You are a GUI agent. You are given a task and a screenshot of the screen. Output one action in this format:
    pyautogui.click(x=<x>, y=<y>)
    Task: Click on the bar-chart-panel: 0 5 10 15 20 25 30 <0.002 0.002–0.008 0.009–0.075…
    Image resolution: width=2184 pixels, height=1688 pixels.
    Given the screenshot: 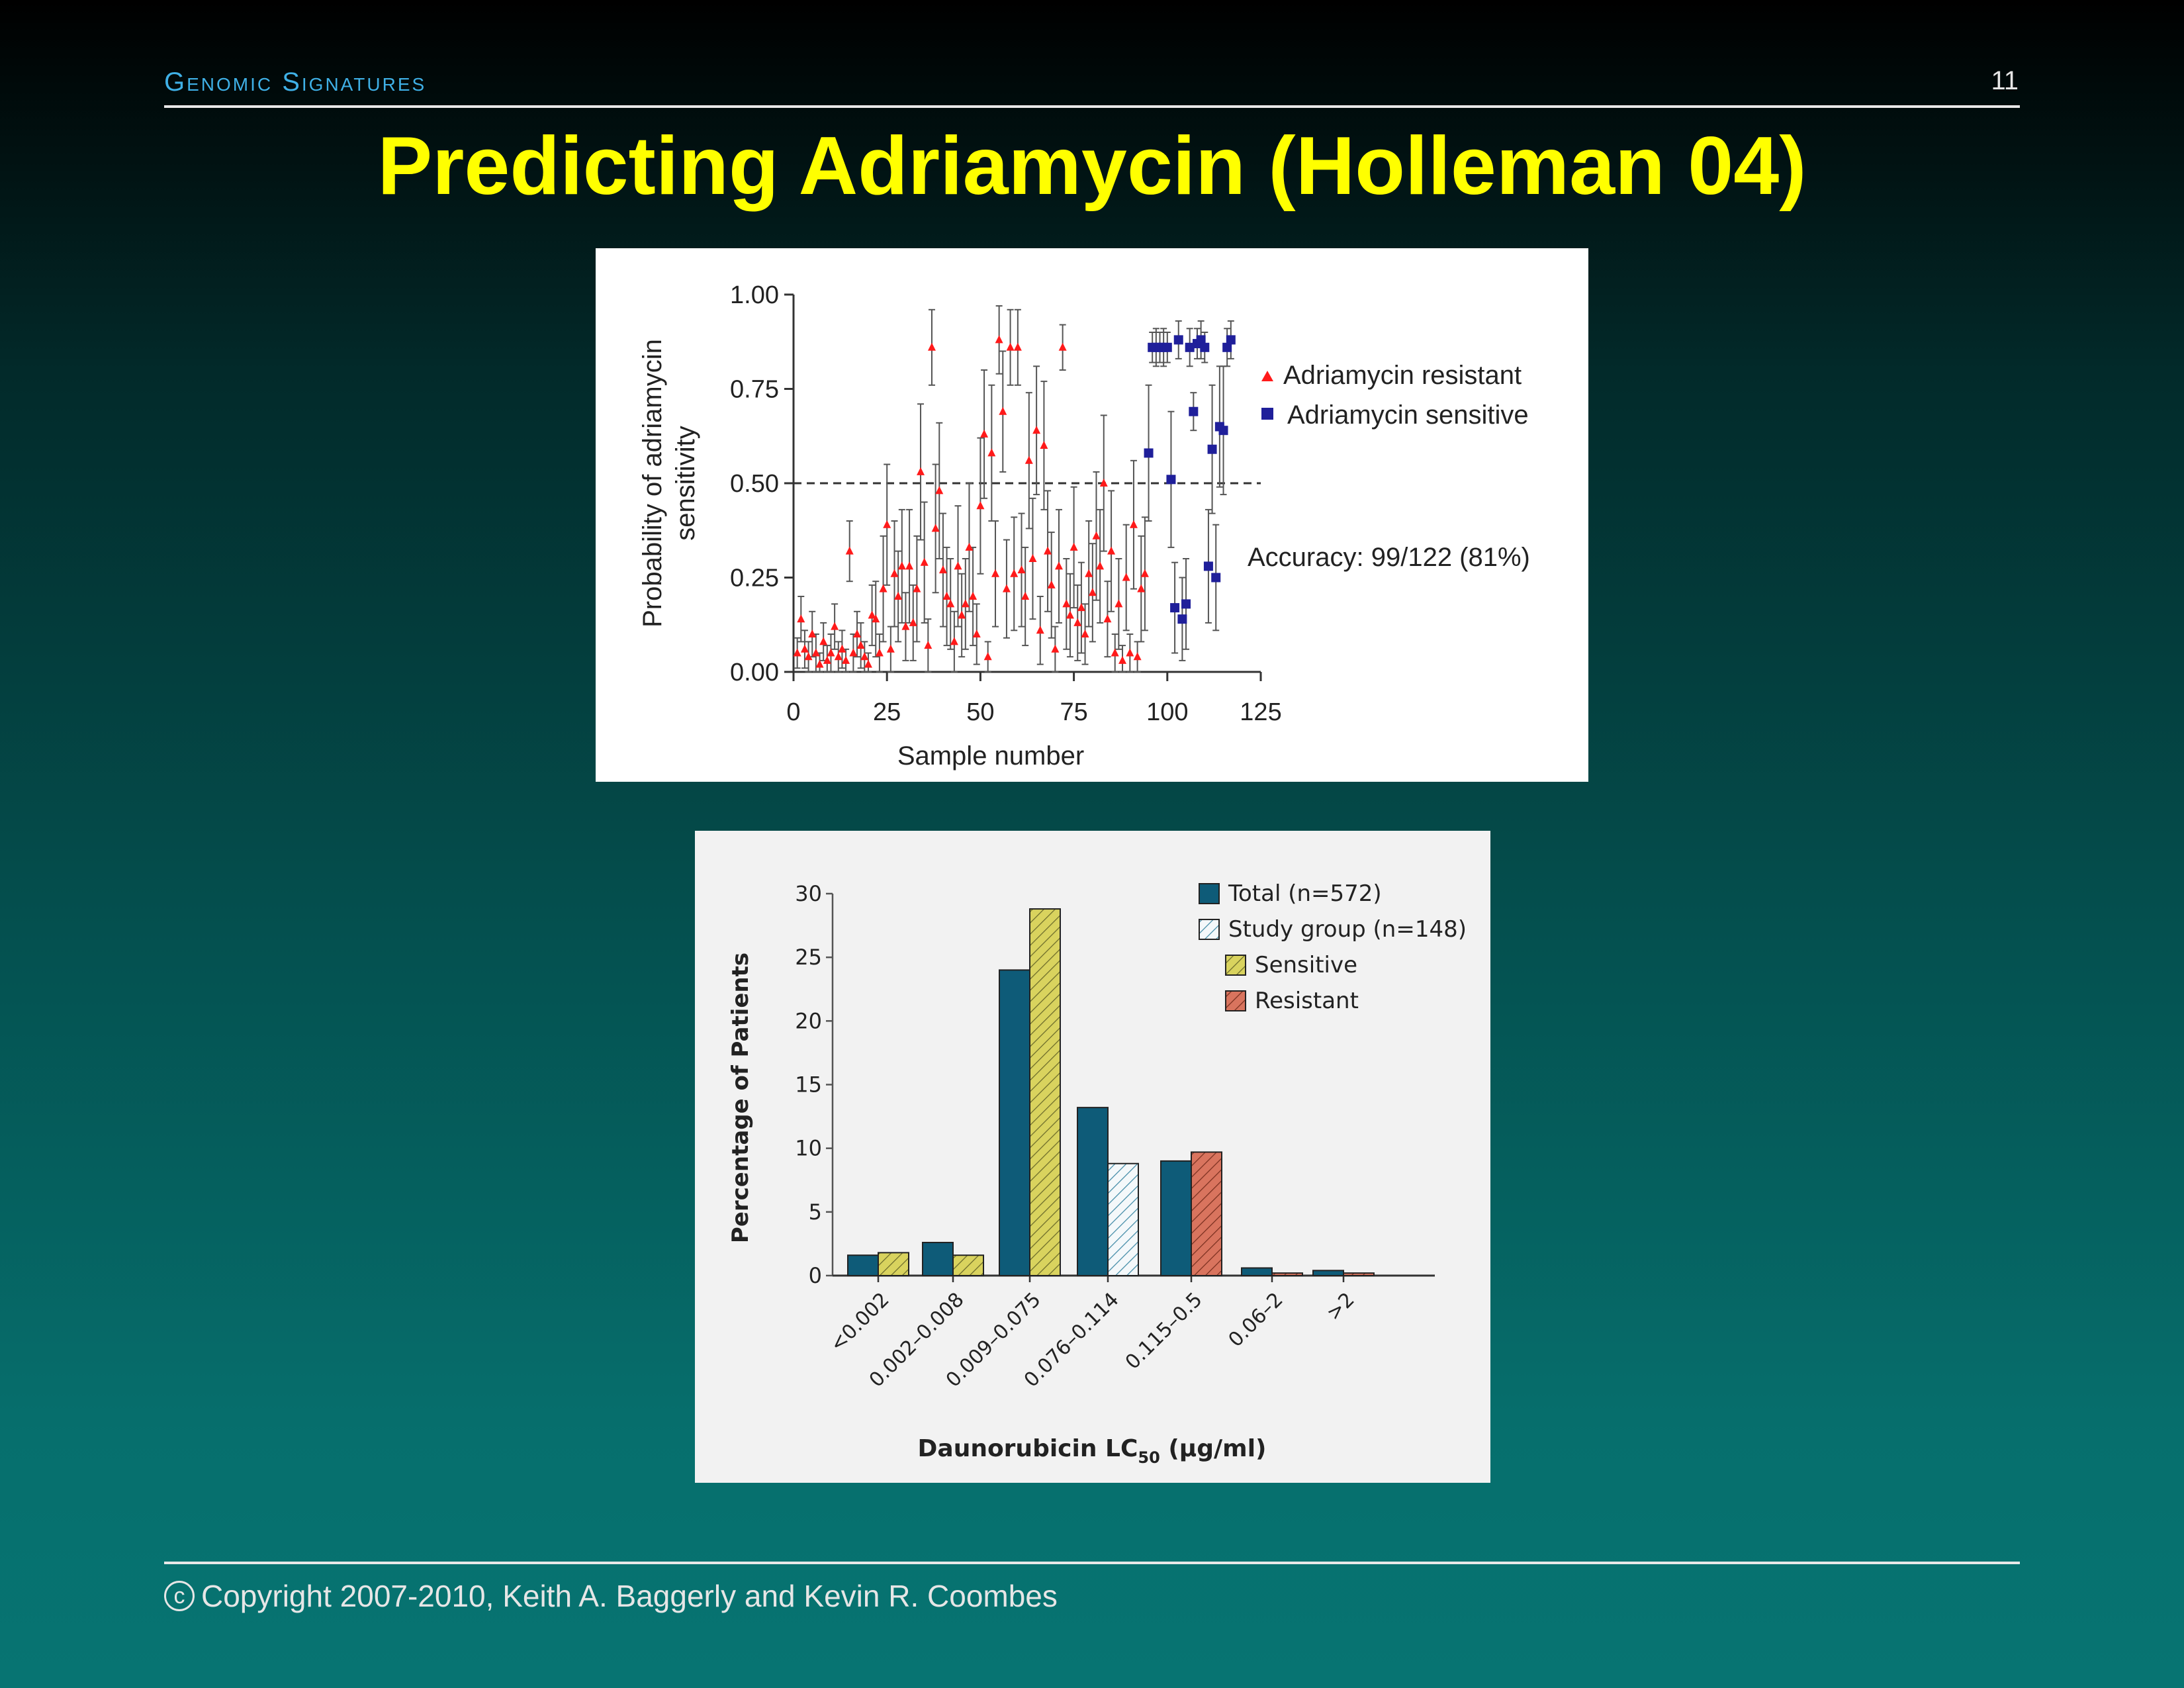 What is the action you would take?
    pyautogui.click(x=1092, y=1157)
    